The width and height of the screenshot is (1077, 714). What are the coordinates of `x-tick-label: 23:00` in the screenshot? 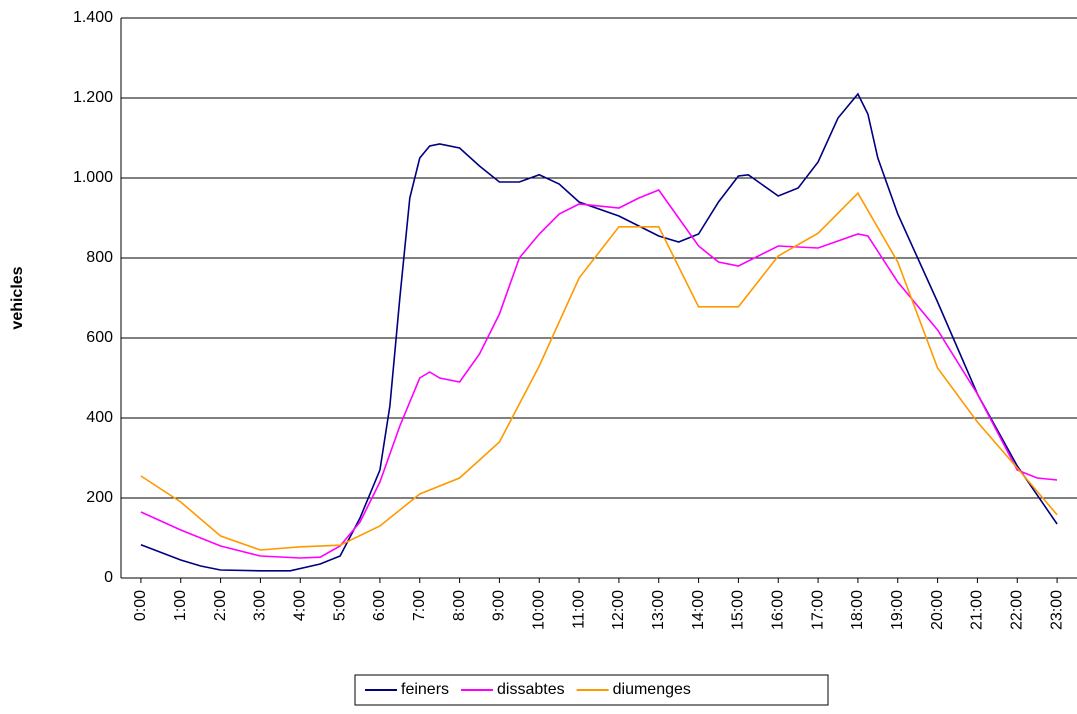 It's located at (1056, 610).